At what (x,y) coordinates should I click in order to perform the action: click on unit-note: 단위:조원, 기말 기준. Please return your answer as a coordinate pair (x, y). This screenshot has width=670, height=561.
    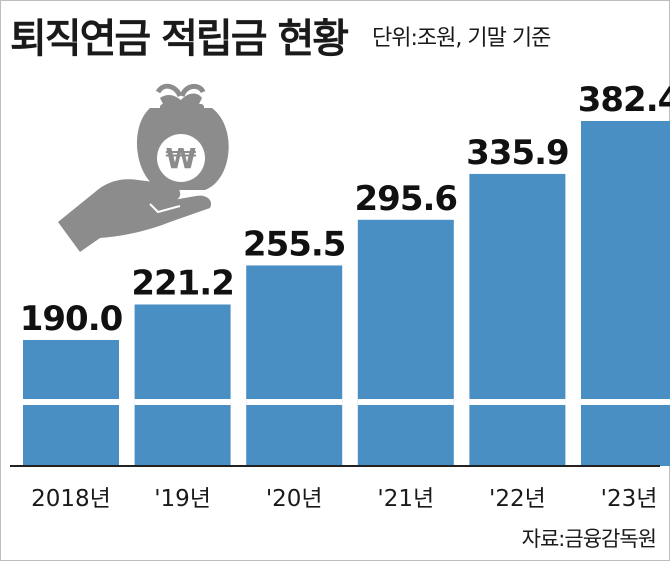
    Looking at the image, I should click on (461, 38).